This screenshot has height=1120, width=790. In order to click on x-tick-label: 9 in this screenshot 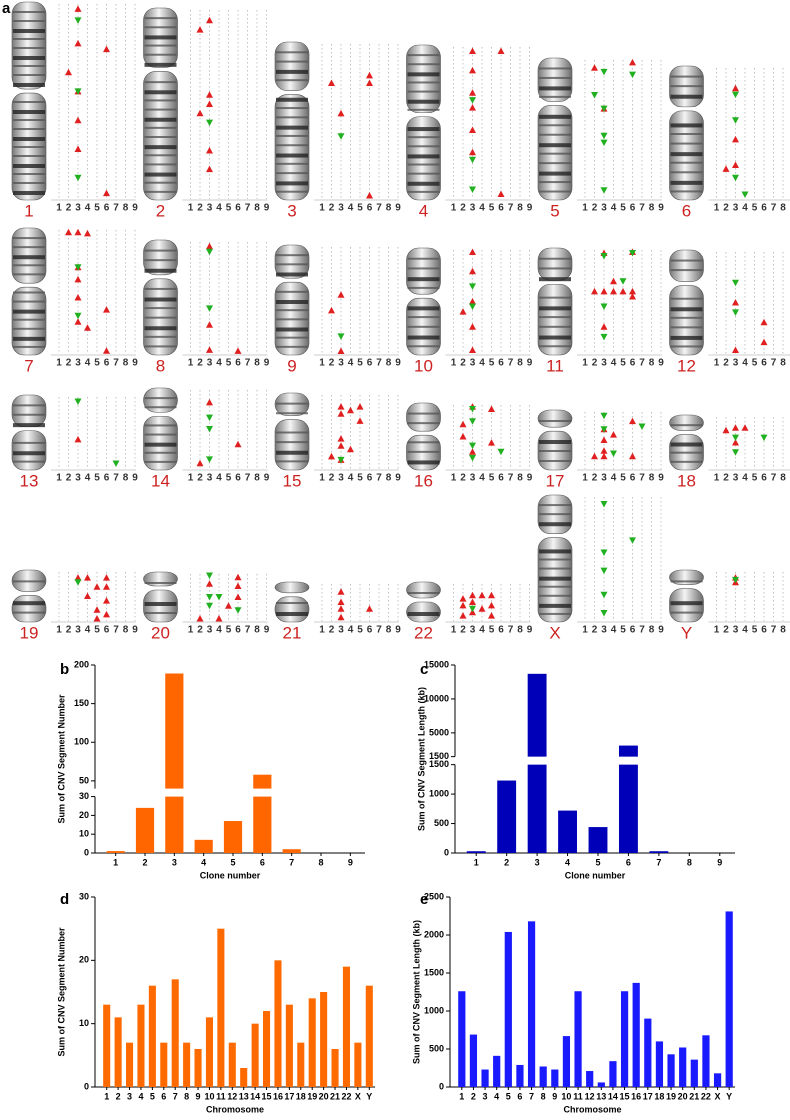, I will do `click(719, 862)`.